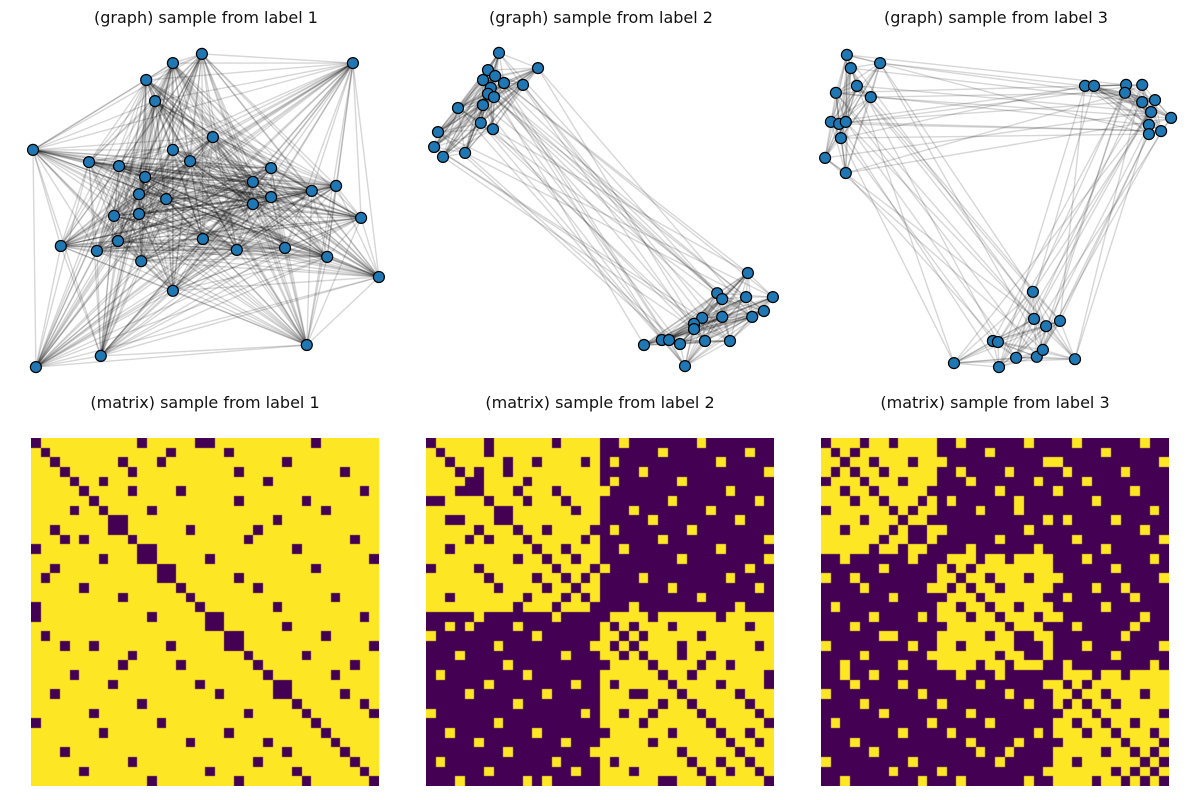 The height and width of the screenshot is (800, 1200). What do you see at coordinates (206, 17) in the screenshot?
I see `graph-title-label-1: (graph) sample from label 1` at bounding box center [206, 17].